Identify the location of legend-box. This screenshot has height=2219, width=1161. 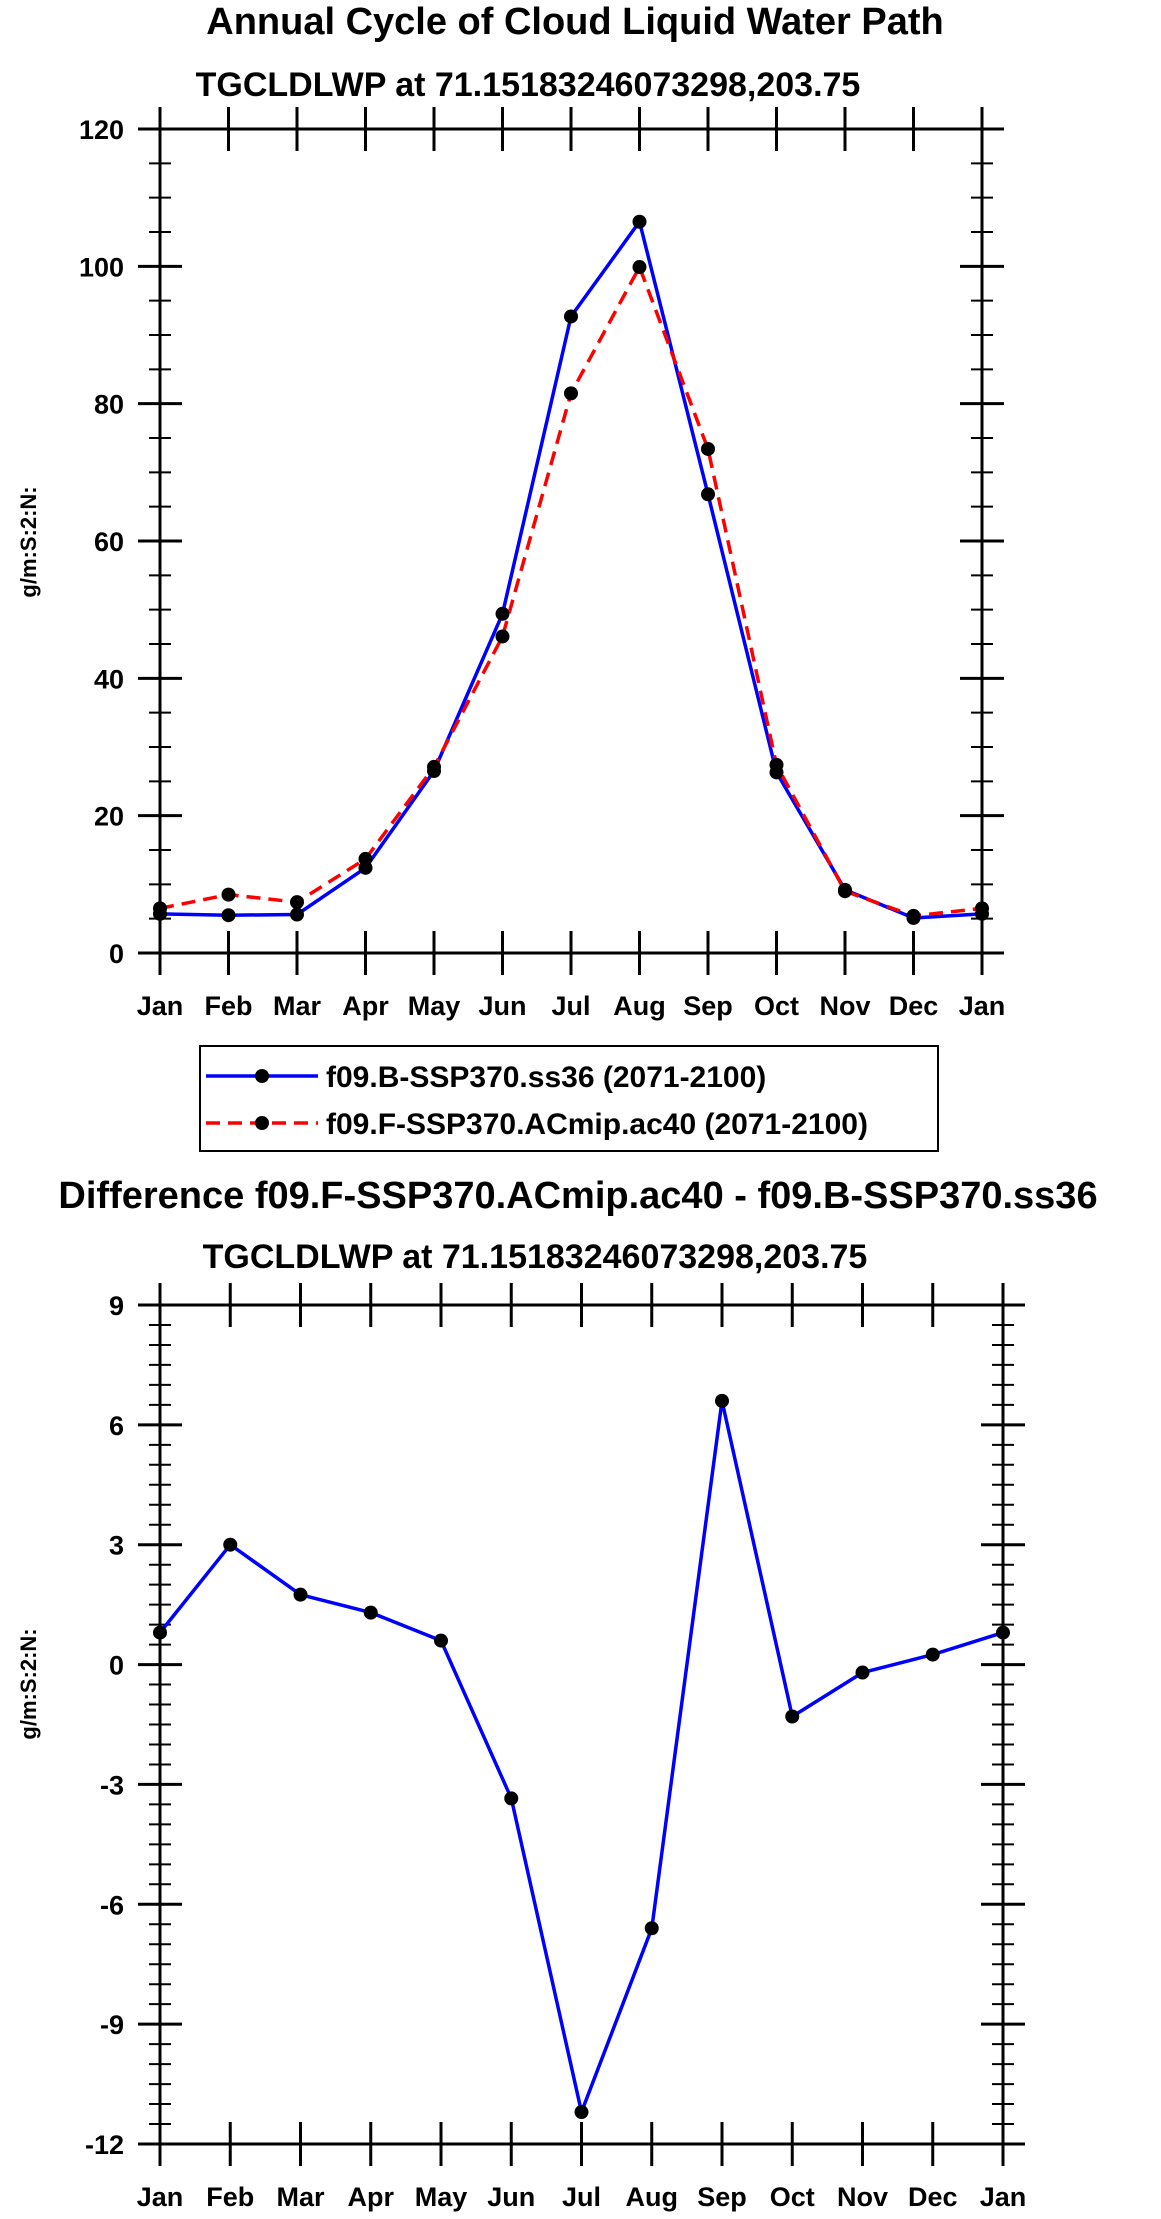
(569, 1098).